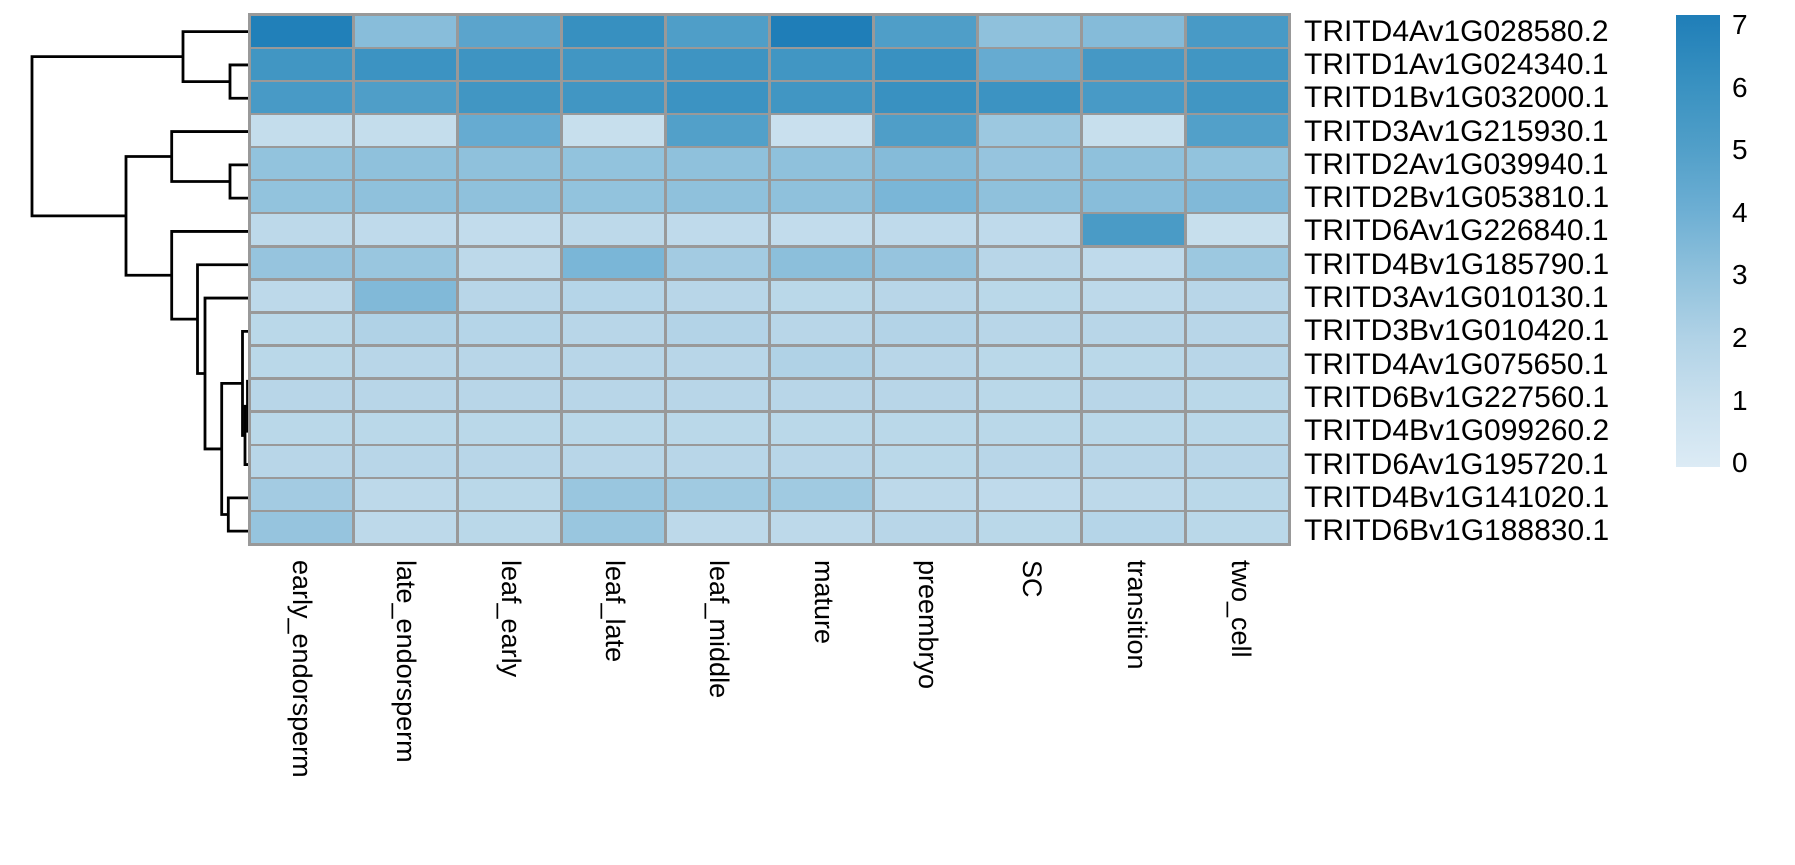 This screenshot has width=1795, height=865. What do you see at coordinates (1457, 198) in the screenshot?
I see `row-label: TRITD2Bv1G053810.1` at bounding box center [1457, 198].